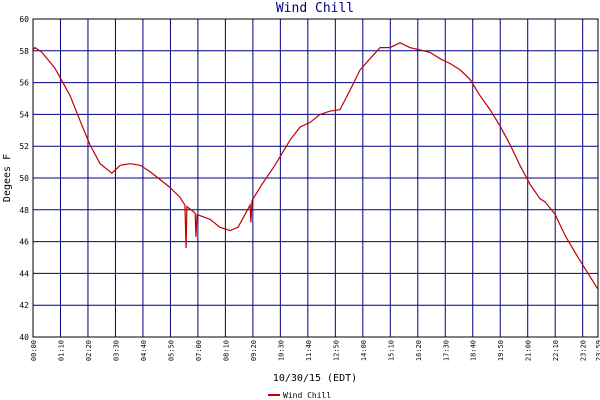 The height and width of the screenshot is (400, 600). Describe the element at coordinates (24, 19) in the screenshot. I see `y-tick-label: 60` at that location.